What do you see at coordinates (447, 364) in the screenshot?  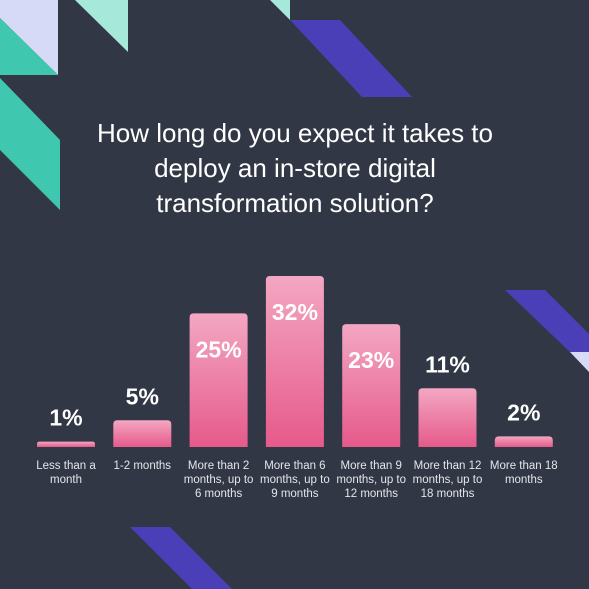 I see `value-label: 11%` at bounding box center [447, 364].